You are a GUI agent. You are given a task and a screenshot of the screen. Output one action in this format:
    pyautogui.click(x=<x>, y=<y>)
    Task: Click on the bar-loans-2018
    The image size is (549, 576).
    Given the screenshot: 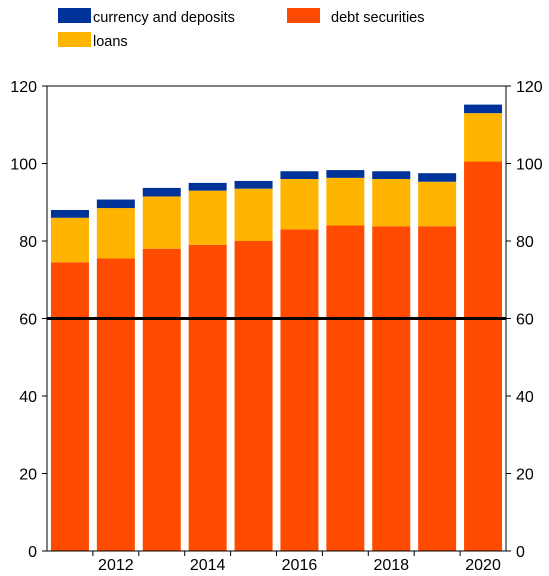 What is the action you would take?
    pyautogui.click(x=391, y=203)
    